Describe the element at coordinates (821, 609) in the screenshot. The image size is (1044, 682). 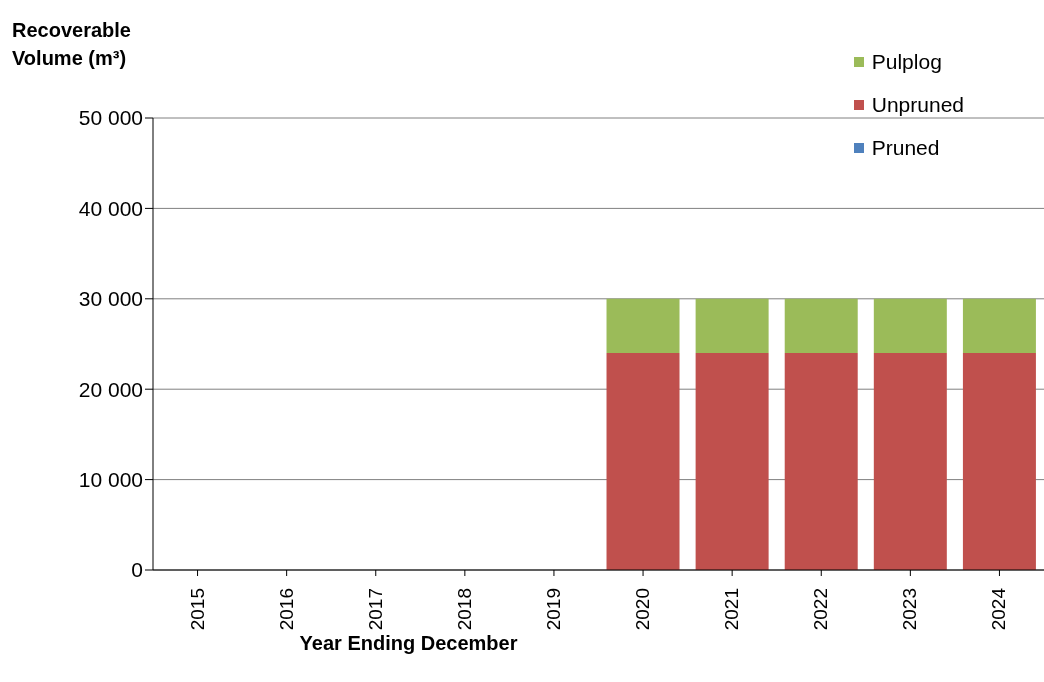
I see `x-tick-label: 2022` at that location.